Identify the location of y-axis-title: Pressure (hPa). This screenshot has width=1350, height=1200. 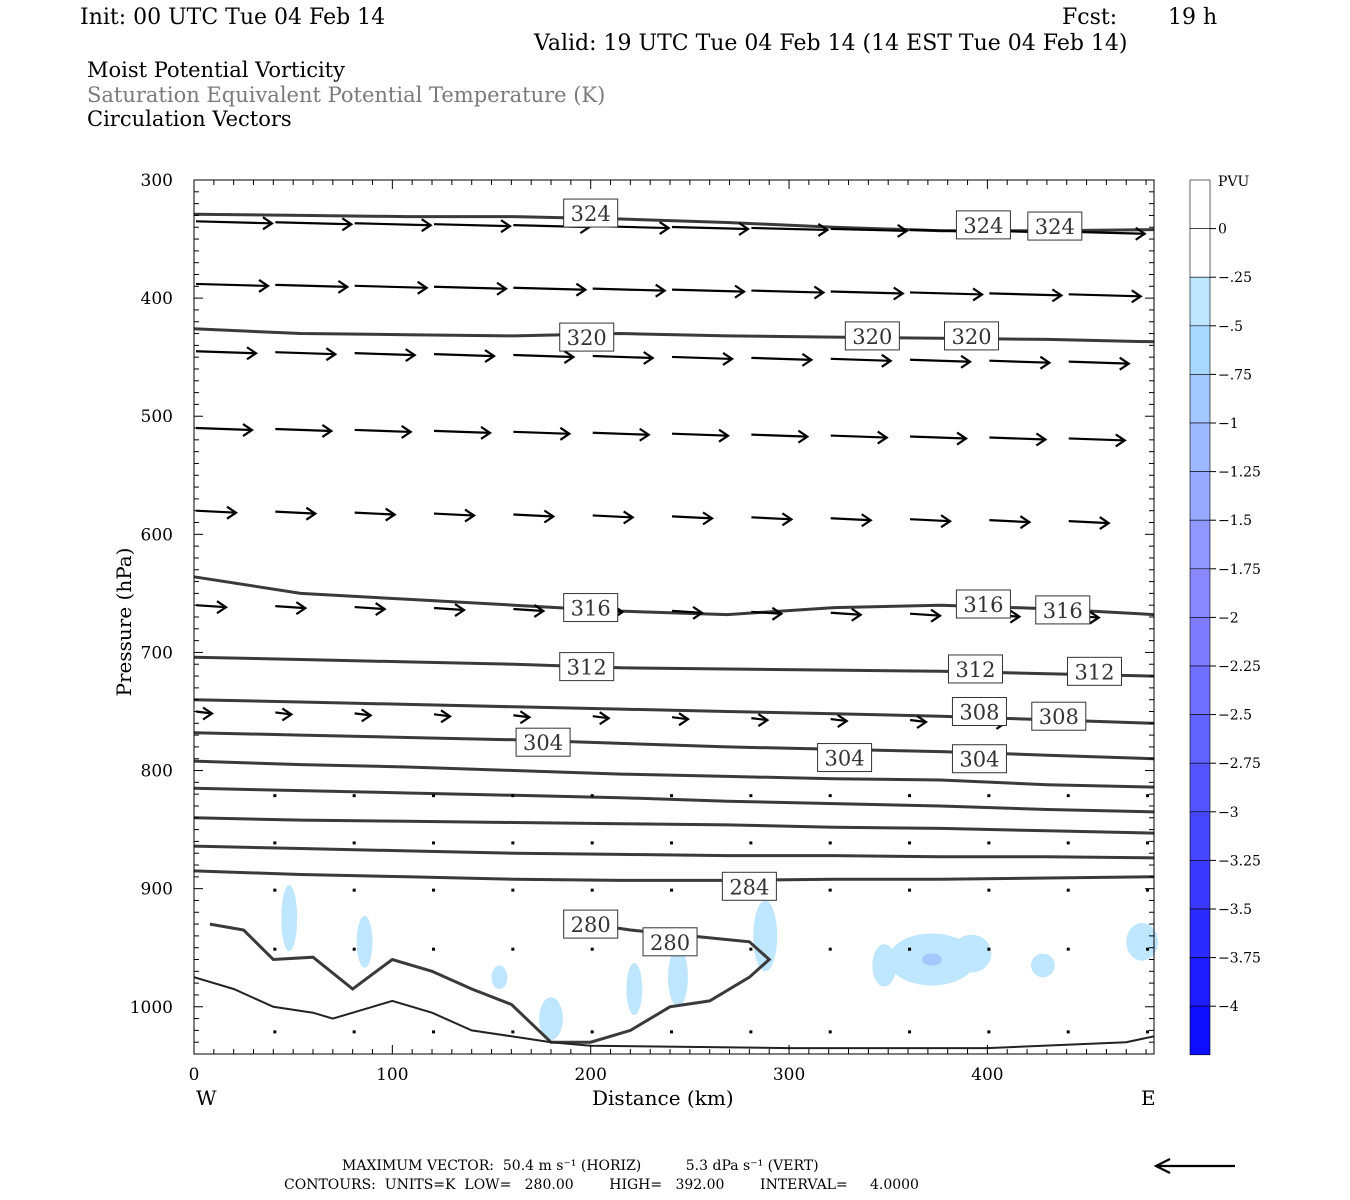
(124, 622).